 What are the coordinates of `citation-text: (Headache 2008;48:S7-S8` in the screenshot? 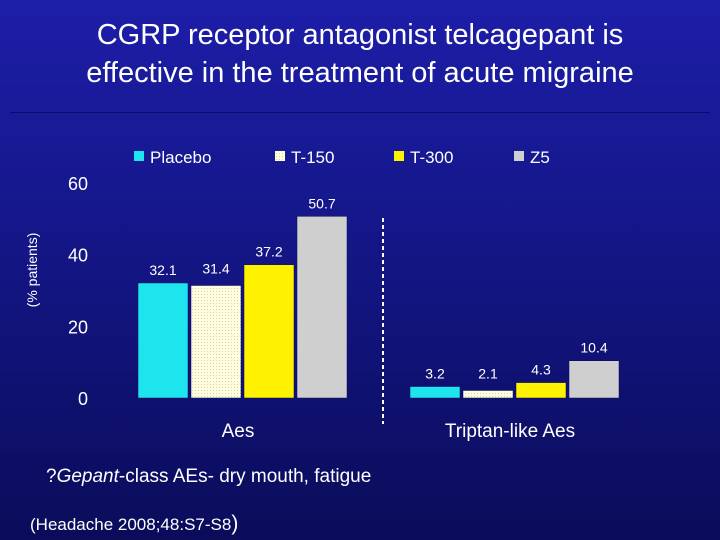 It's located at (131, 524).